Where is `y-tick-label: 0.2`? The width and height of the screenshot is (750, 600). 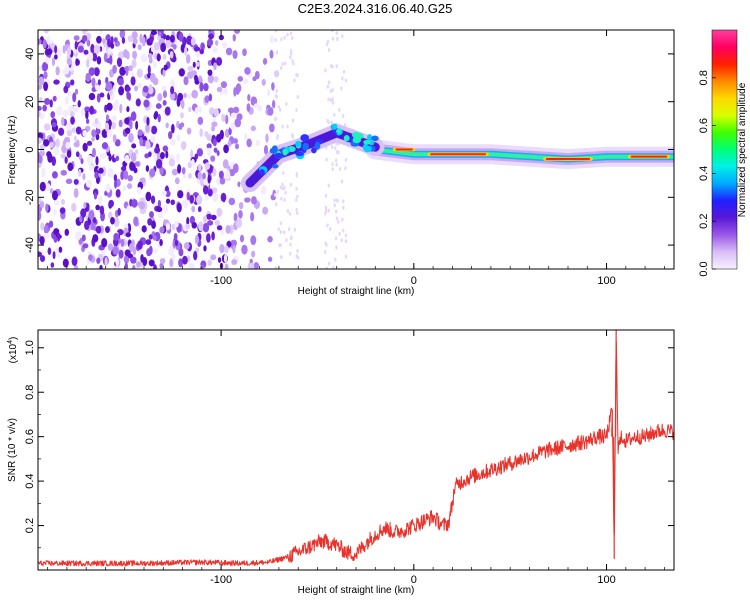 y-tick-label: 0.2 is located at coordinates (30, 525).